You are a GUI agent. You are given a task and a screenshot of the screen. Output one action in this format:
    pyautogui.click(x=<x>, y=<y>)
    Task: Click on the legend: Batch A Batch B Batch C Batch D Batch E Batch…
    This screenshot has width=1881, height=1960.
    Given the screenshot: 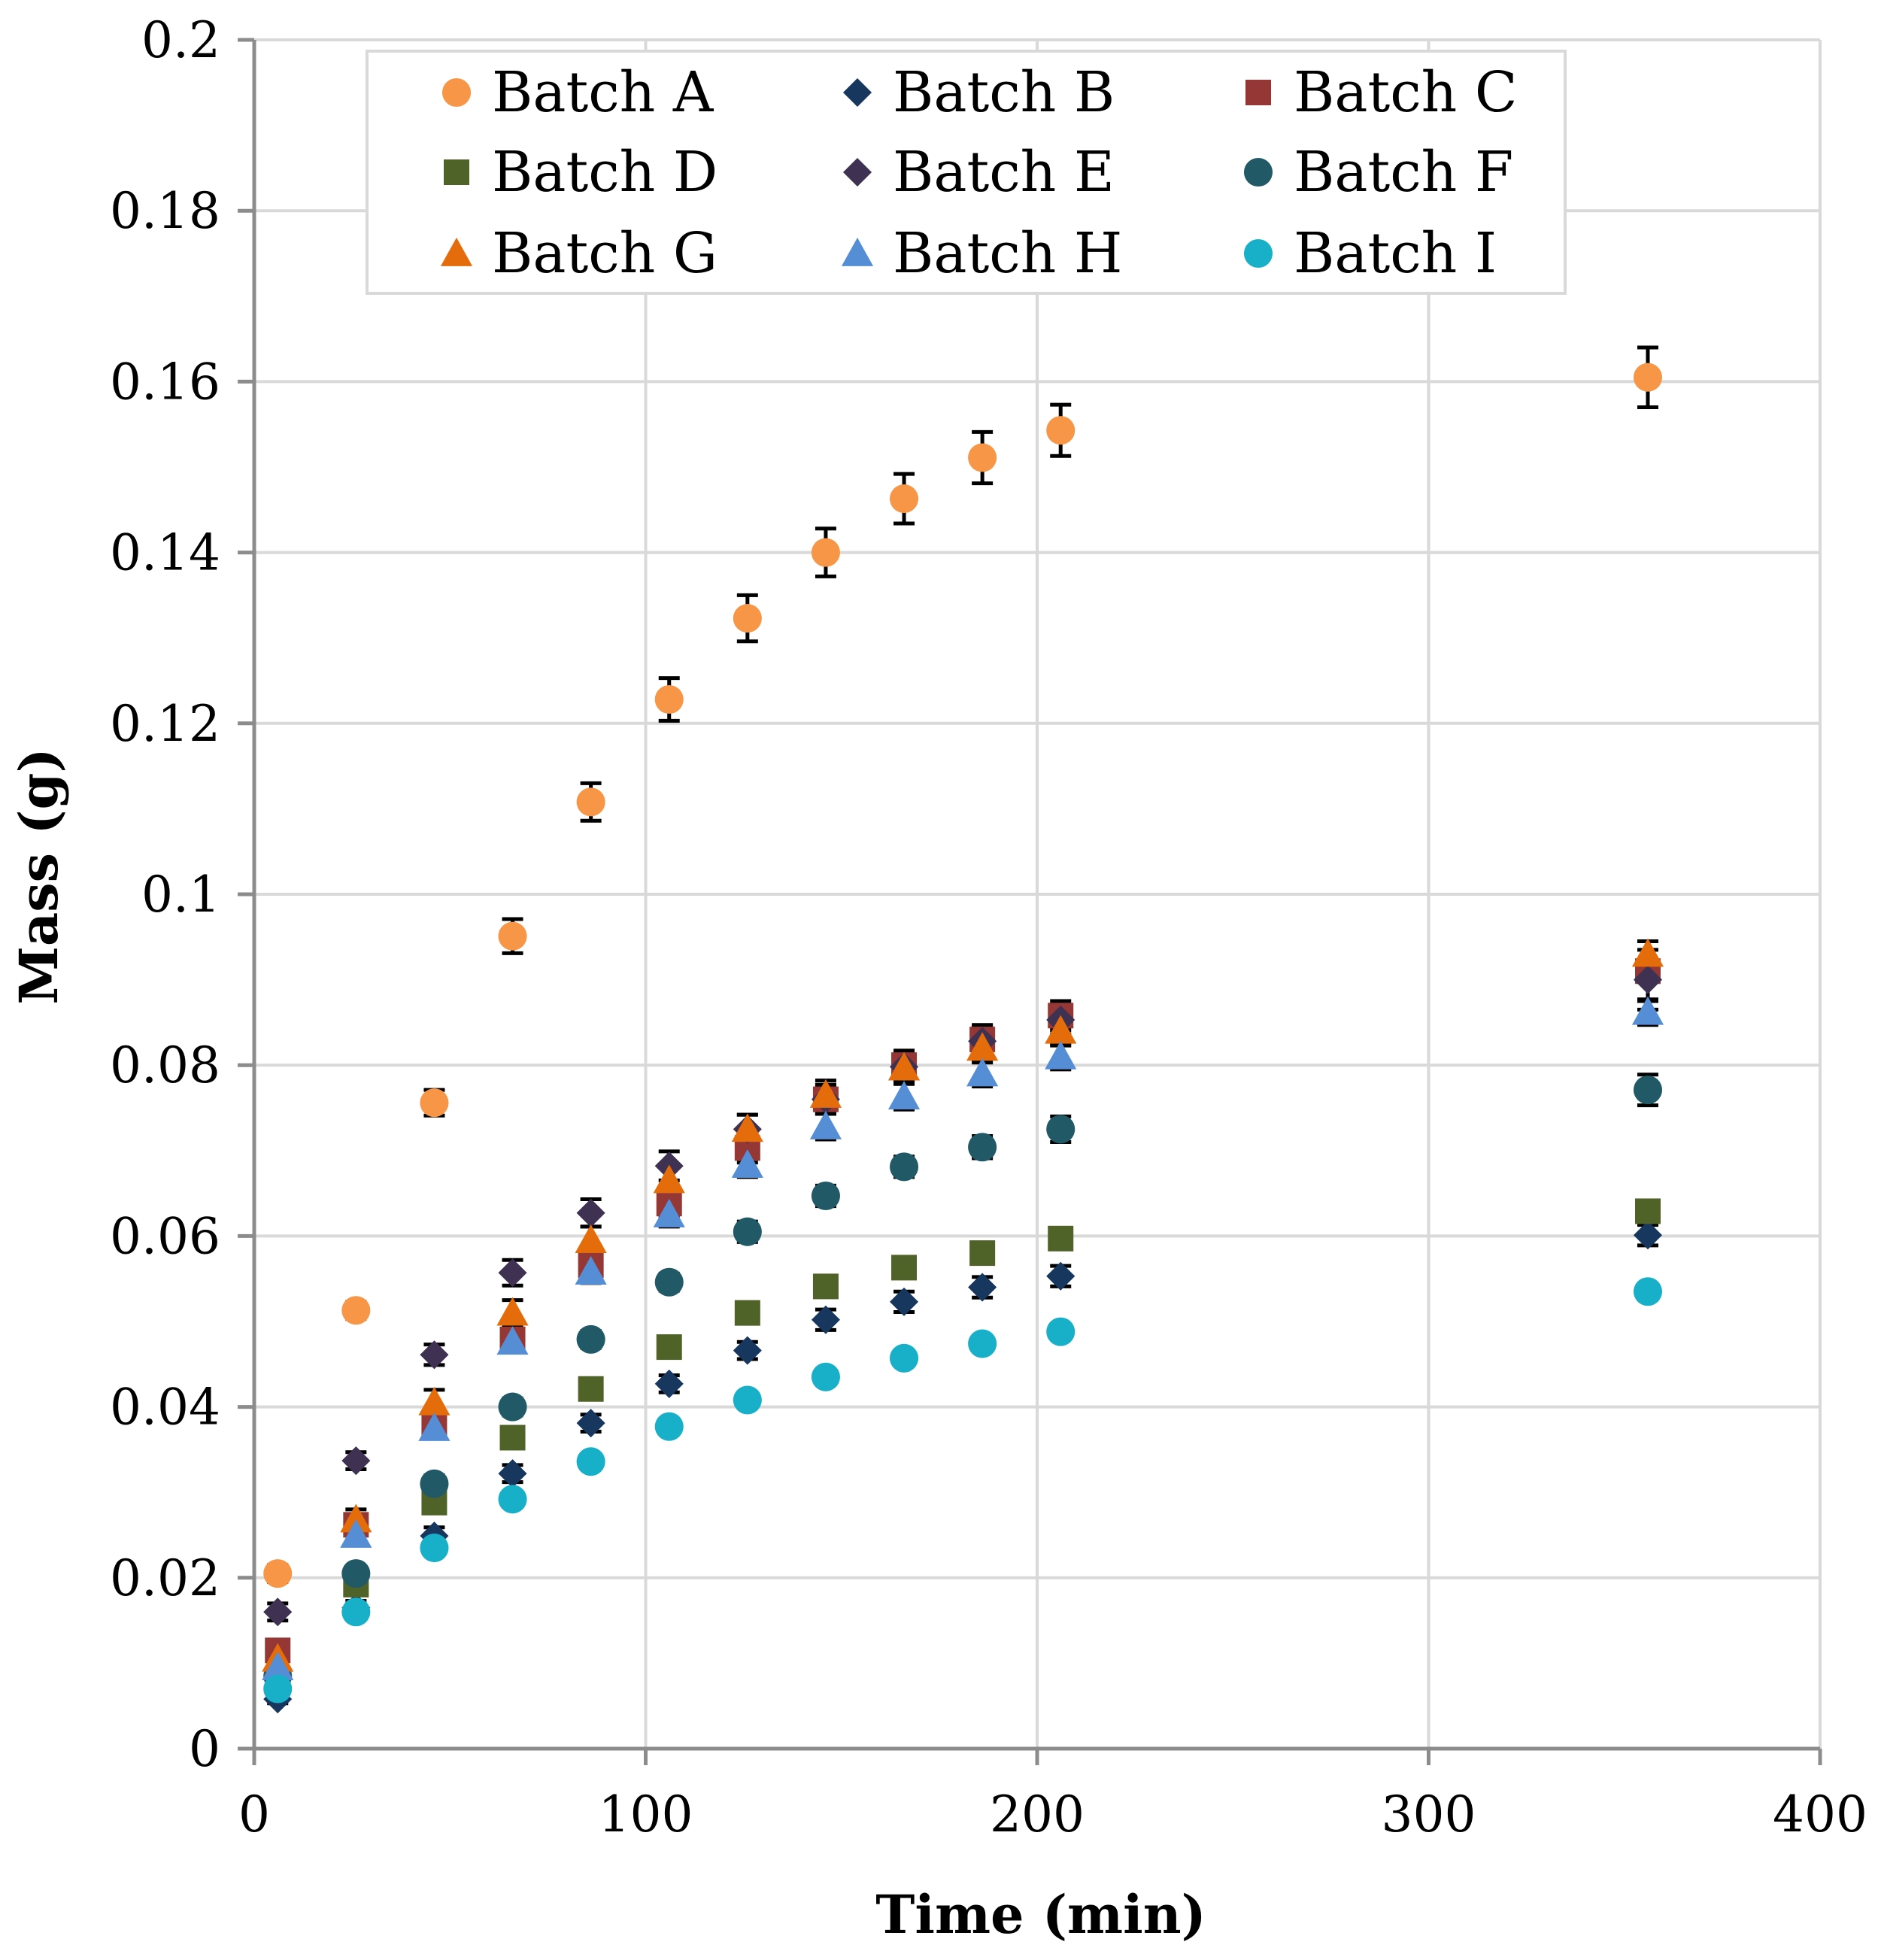 What is the action you would take?
    pyautogui.click(x=966, y=172)
    